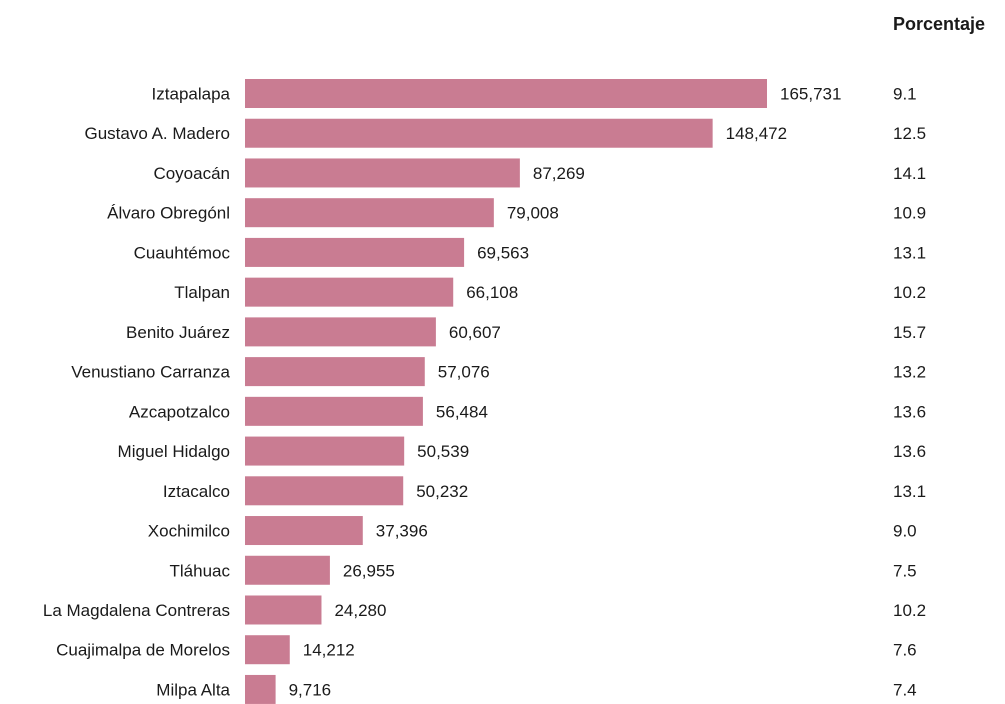 The width and height of the screenshot is (1005, 704). I want to click on category-label: Xochimilco, so click(189, 531).